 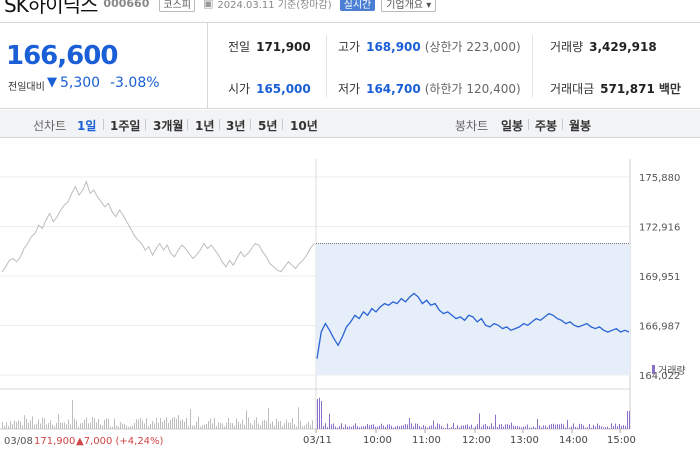 What do you see at coordinates (135, 83) in the screenshot?
I see `change-percent: -3.08%` at bounding box center [135, 83].